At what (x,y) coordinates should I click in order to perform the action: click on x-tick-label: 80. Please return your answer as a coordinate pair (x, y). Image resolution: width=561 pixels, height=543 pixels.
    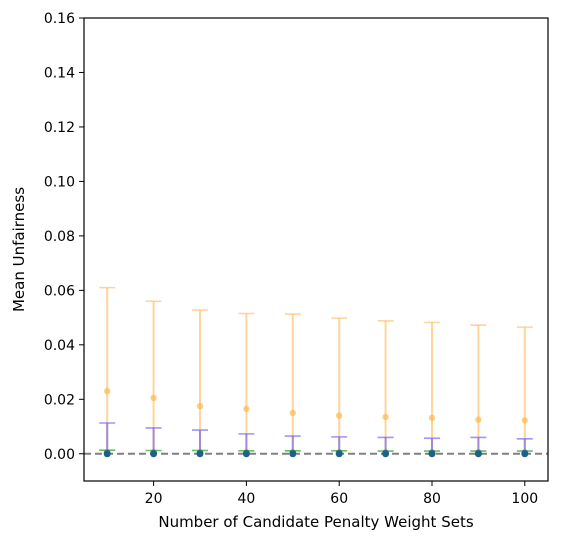
    Looking at the image, I should click on (432, 499).